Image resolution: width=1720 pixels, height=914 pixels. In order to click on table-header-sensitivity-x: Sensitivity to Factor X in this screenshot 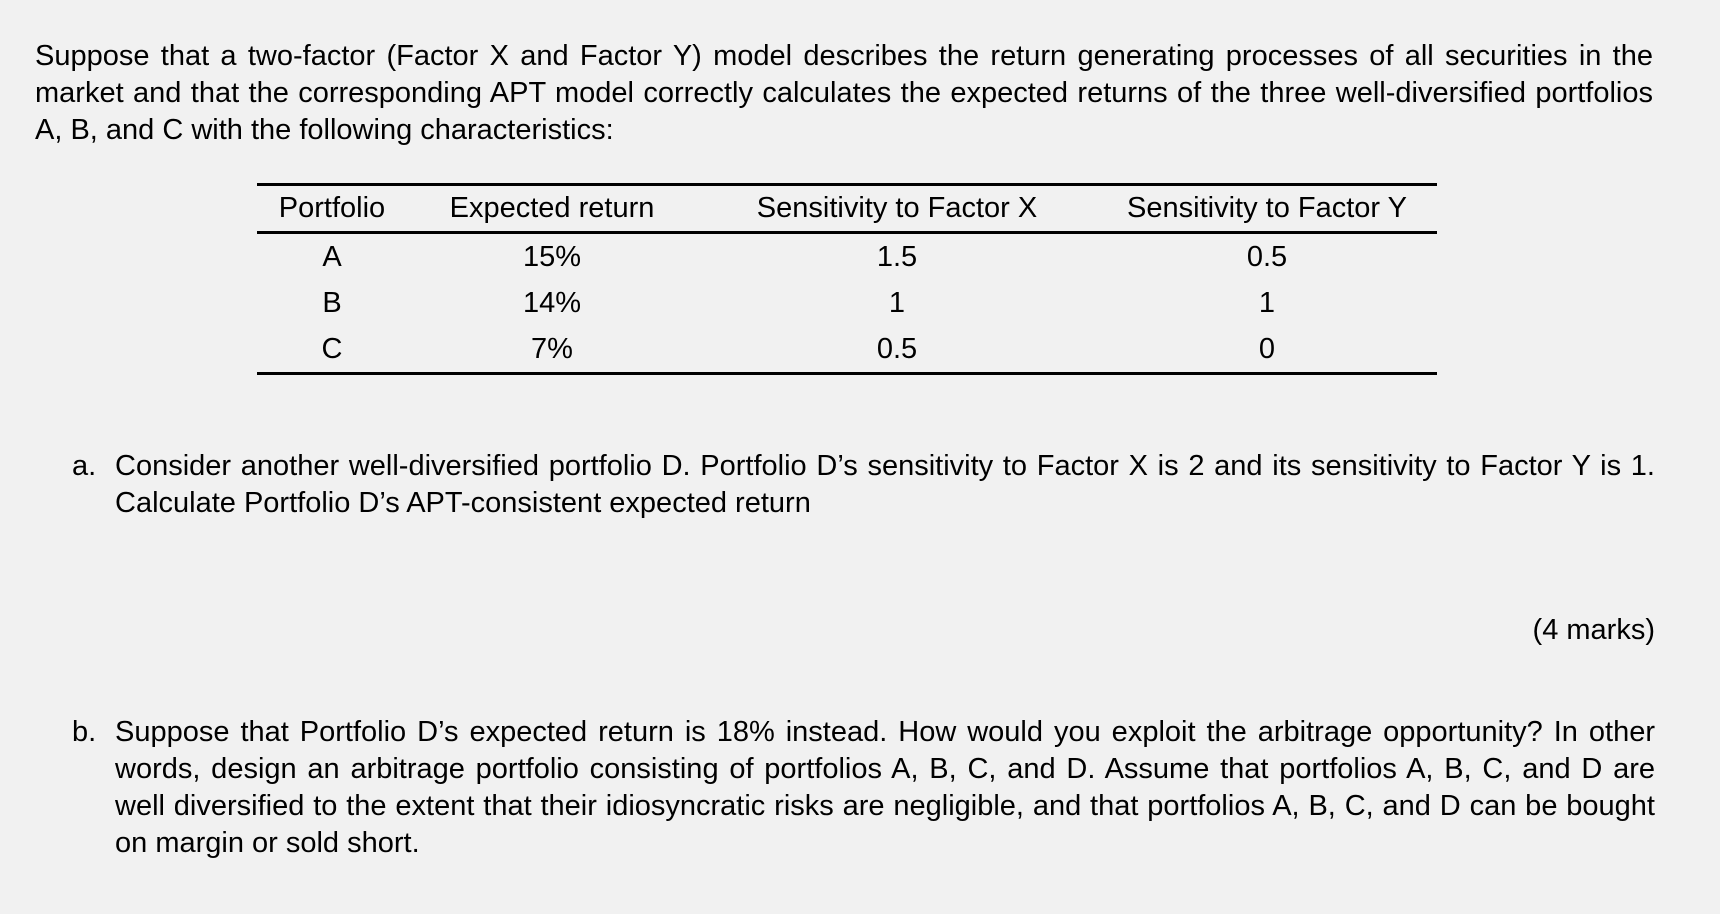, I will do `click(897, 209)`.